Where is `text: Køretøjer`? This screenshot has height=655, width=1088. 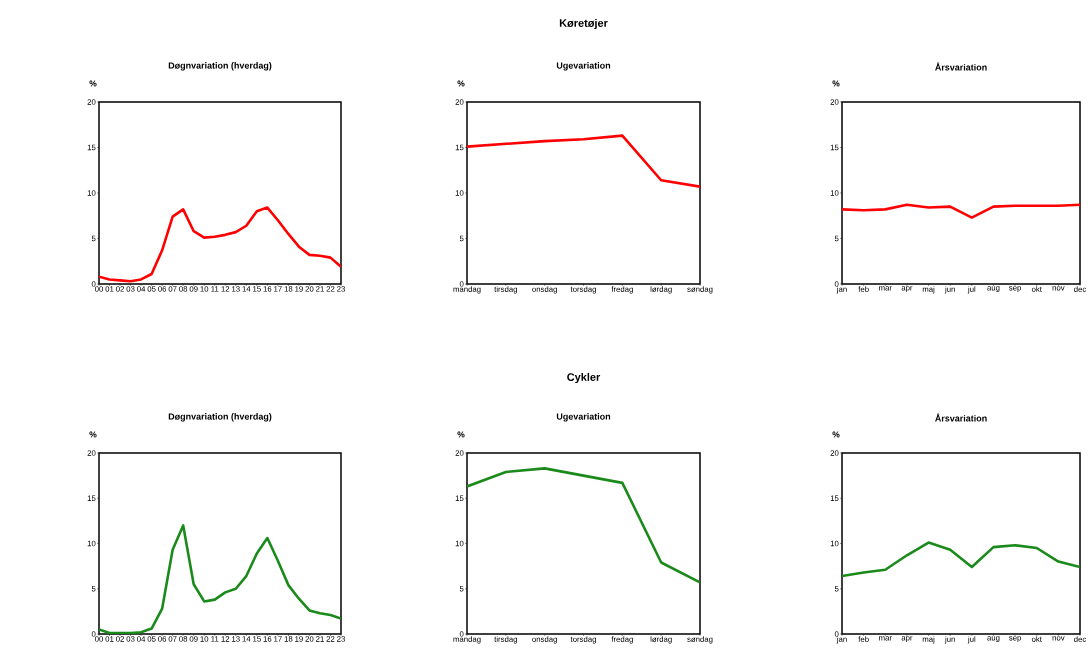 text: Køretøjer is located at coordinates (583, 24).